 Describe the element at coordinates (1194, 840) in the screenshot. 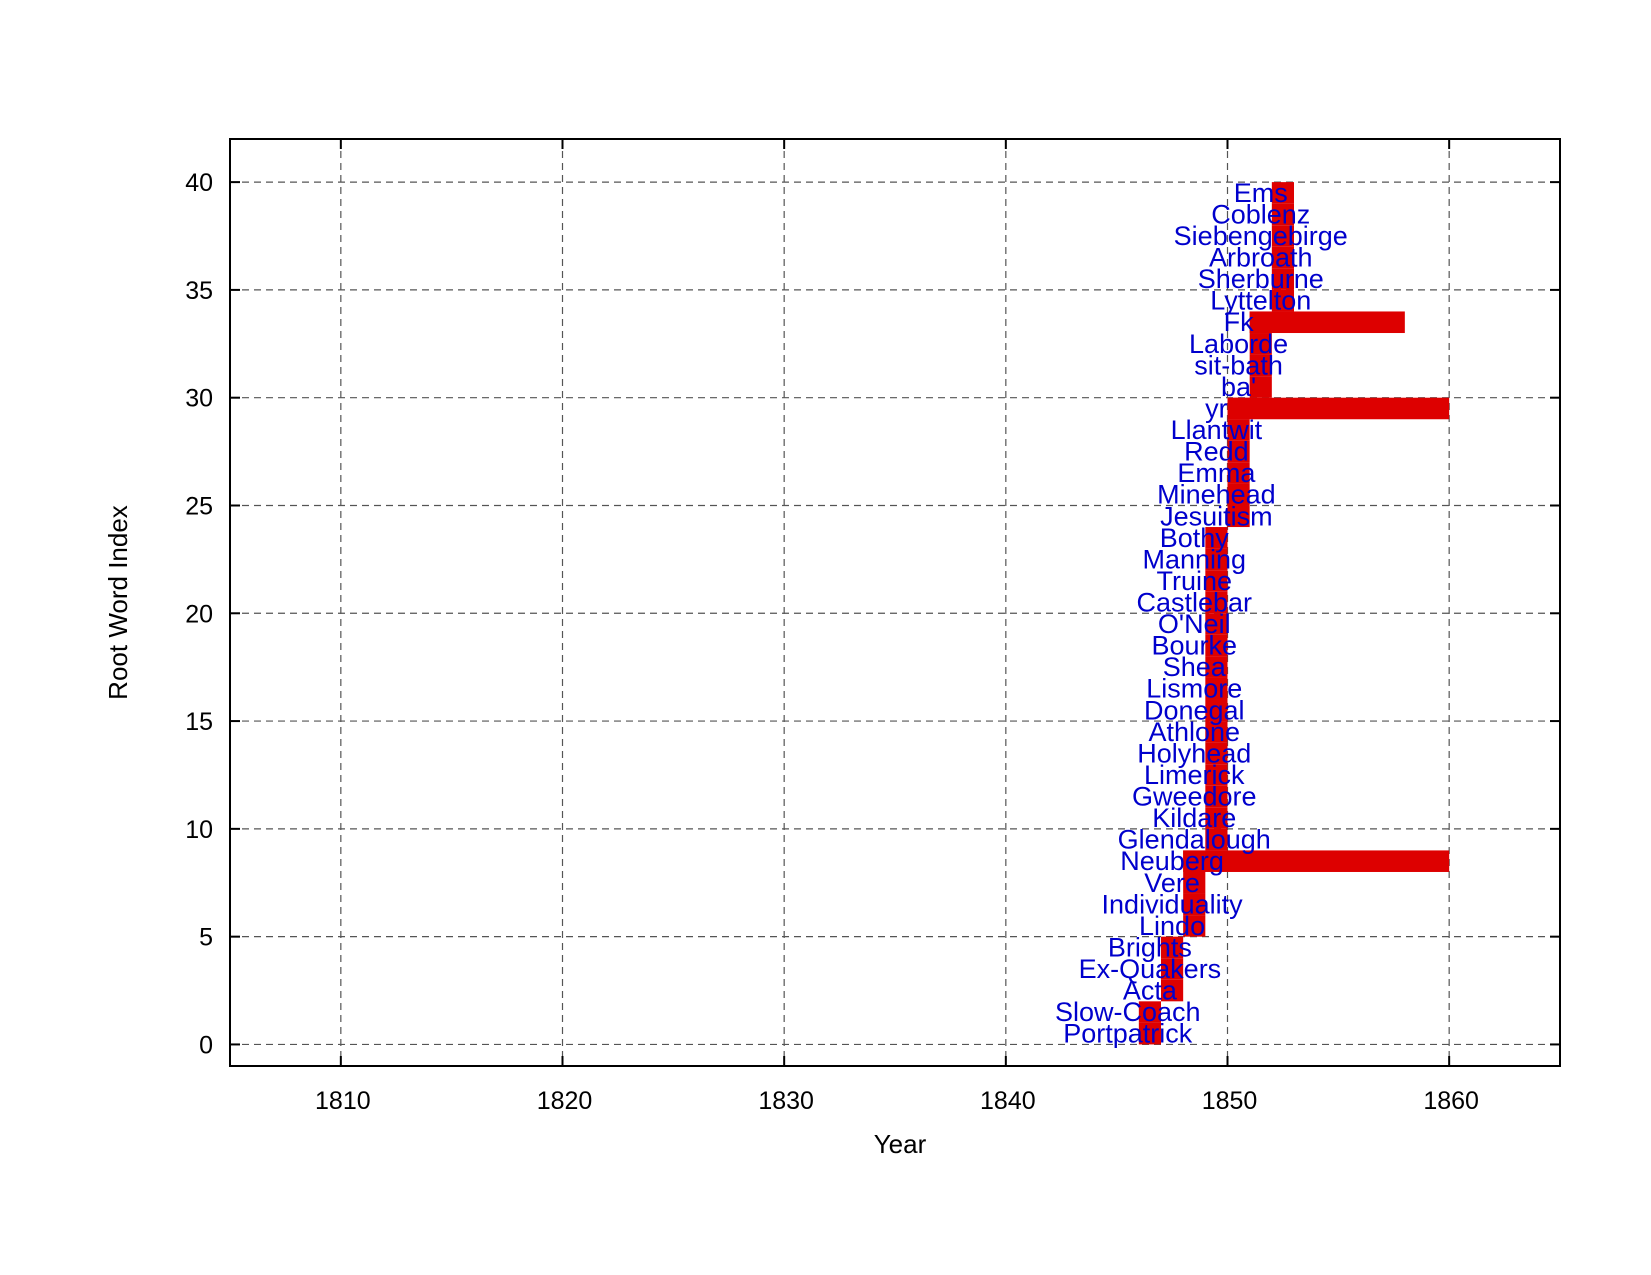

I see `word-label: Glendalough` at that location.